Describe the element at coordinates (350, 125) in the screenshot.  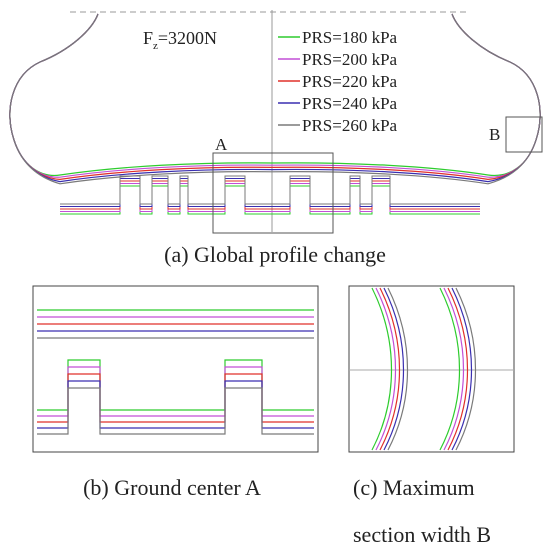
I see `legend-label: PRS=260 kPa` at that location.